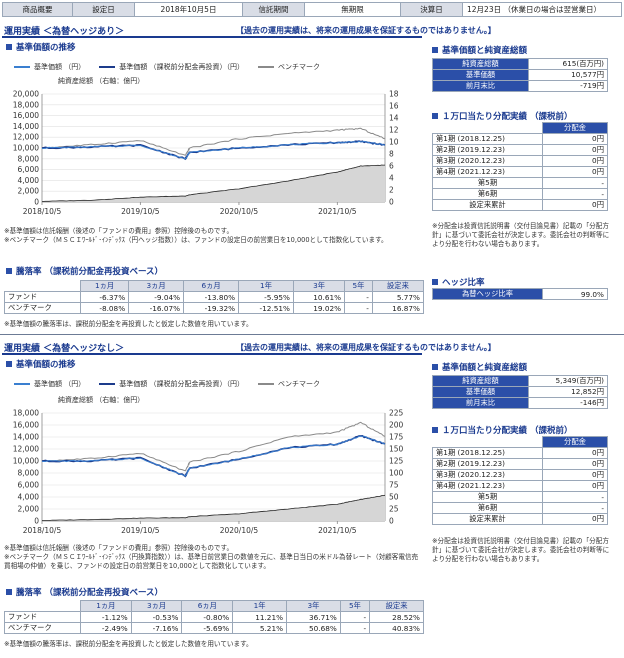 This screenshot has height=658, width=624. What do you see at coordinates (394, 485) in the screenshot?
I see `y2-tick-label: 75` at bounding box center [394, 485].